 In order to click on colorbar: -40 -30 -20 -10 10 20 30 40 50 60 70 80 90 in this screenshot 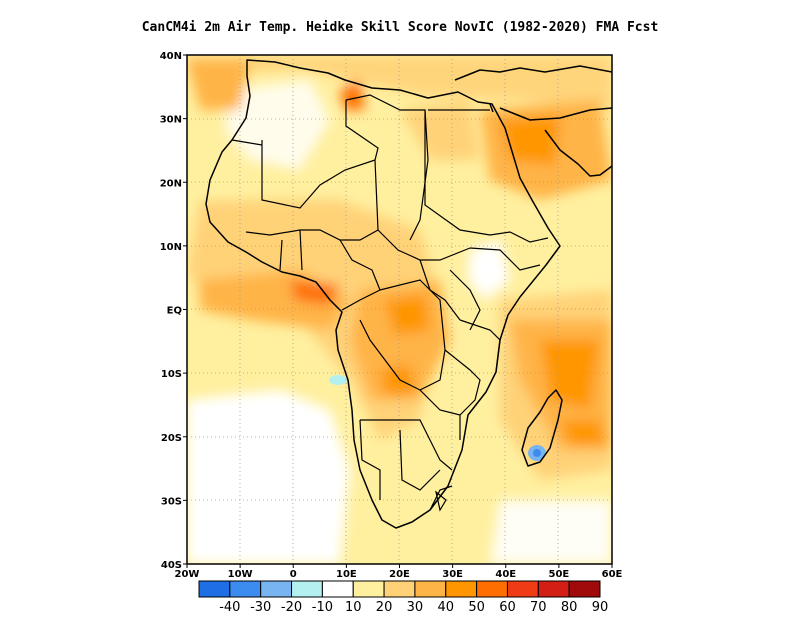, I will do `click(403, 597)`.